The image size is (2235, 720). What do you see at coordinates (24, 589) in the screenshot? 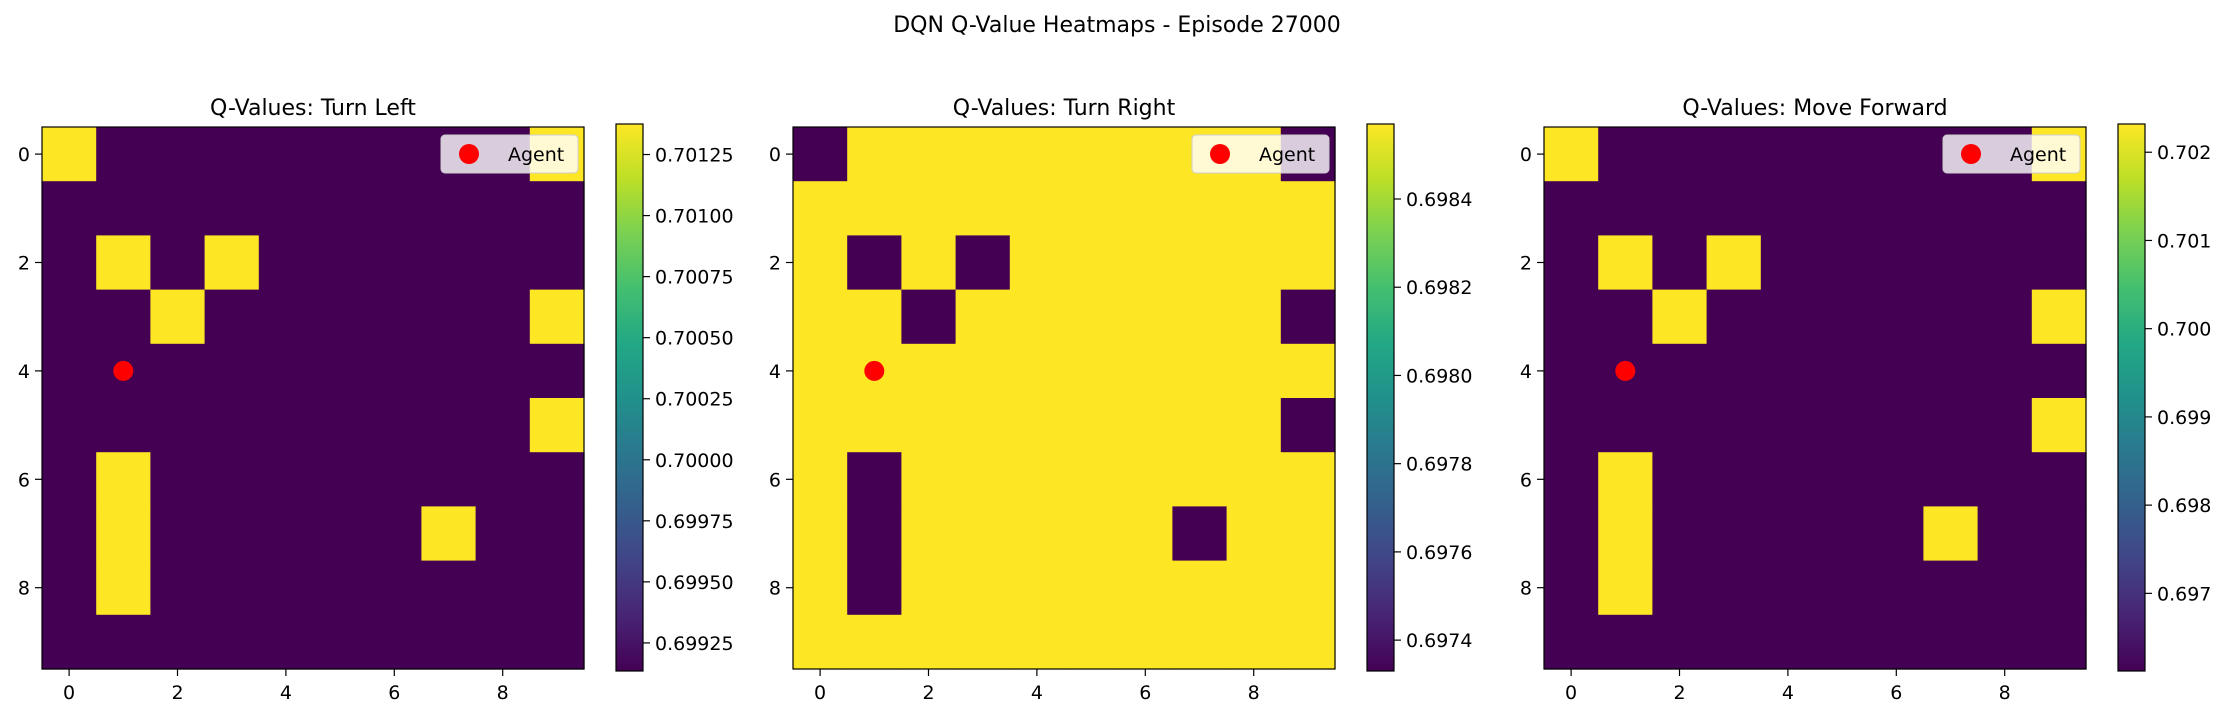
I see `y-tick-label: 8` at bounding box center [24, 589].